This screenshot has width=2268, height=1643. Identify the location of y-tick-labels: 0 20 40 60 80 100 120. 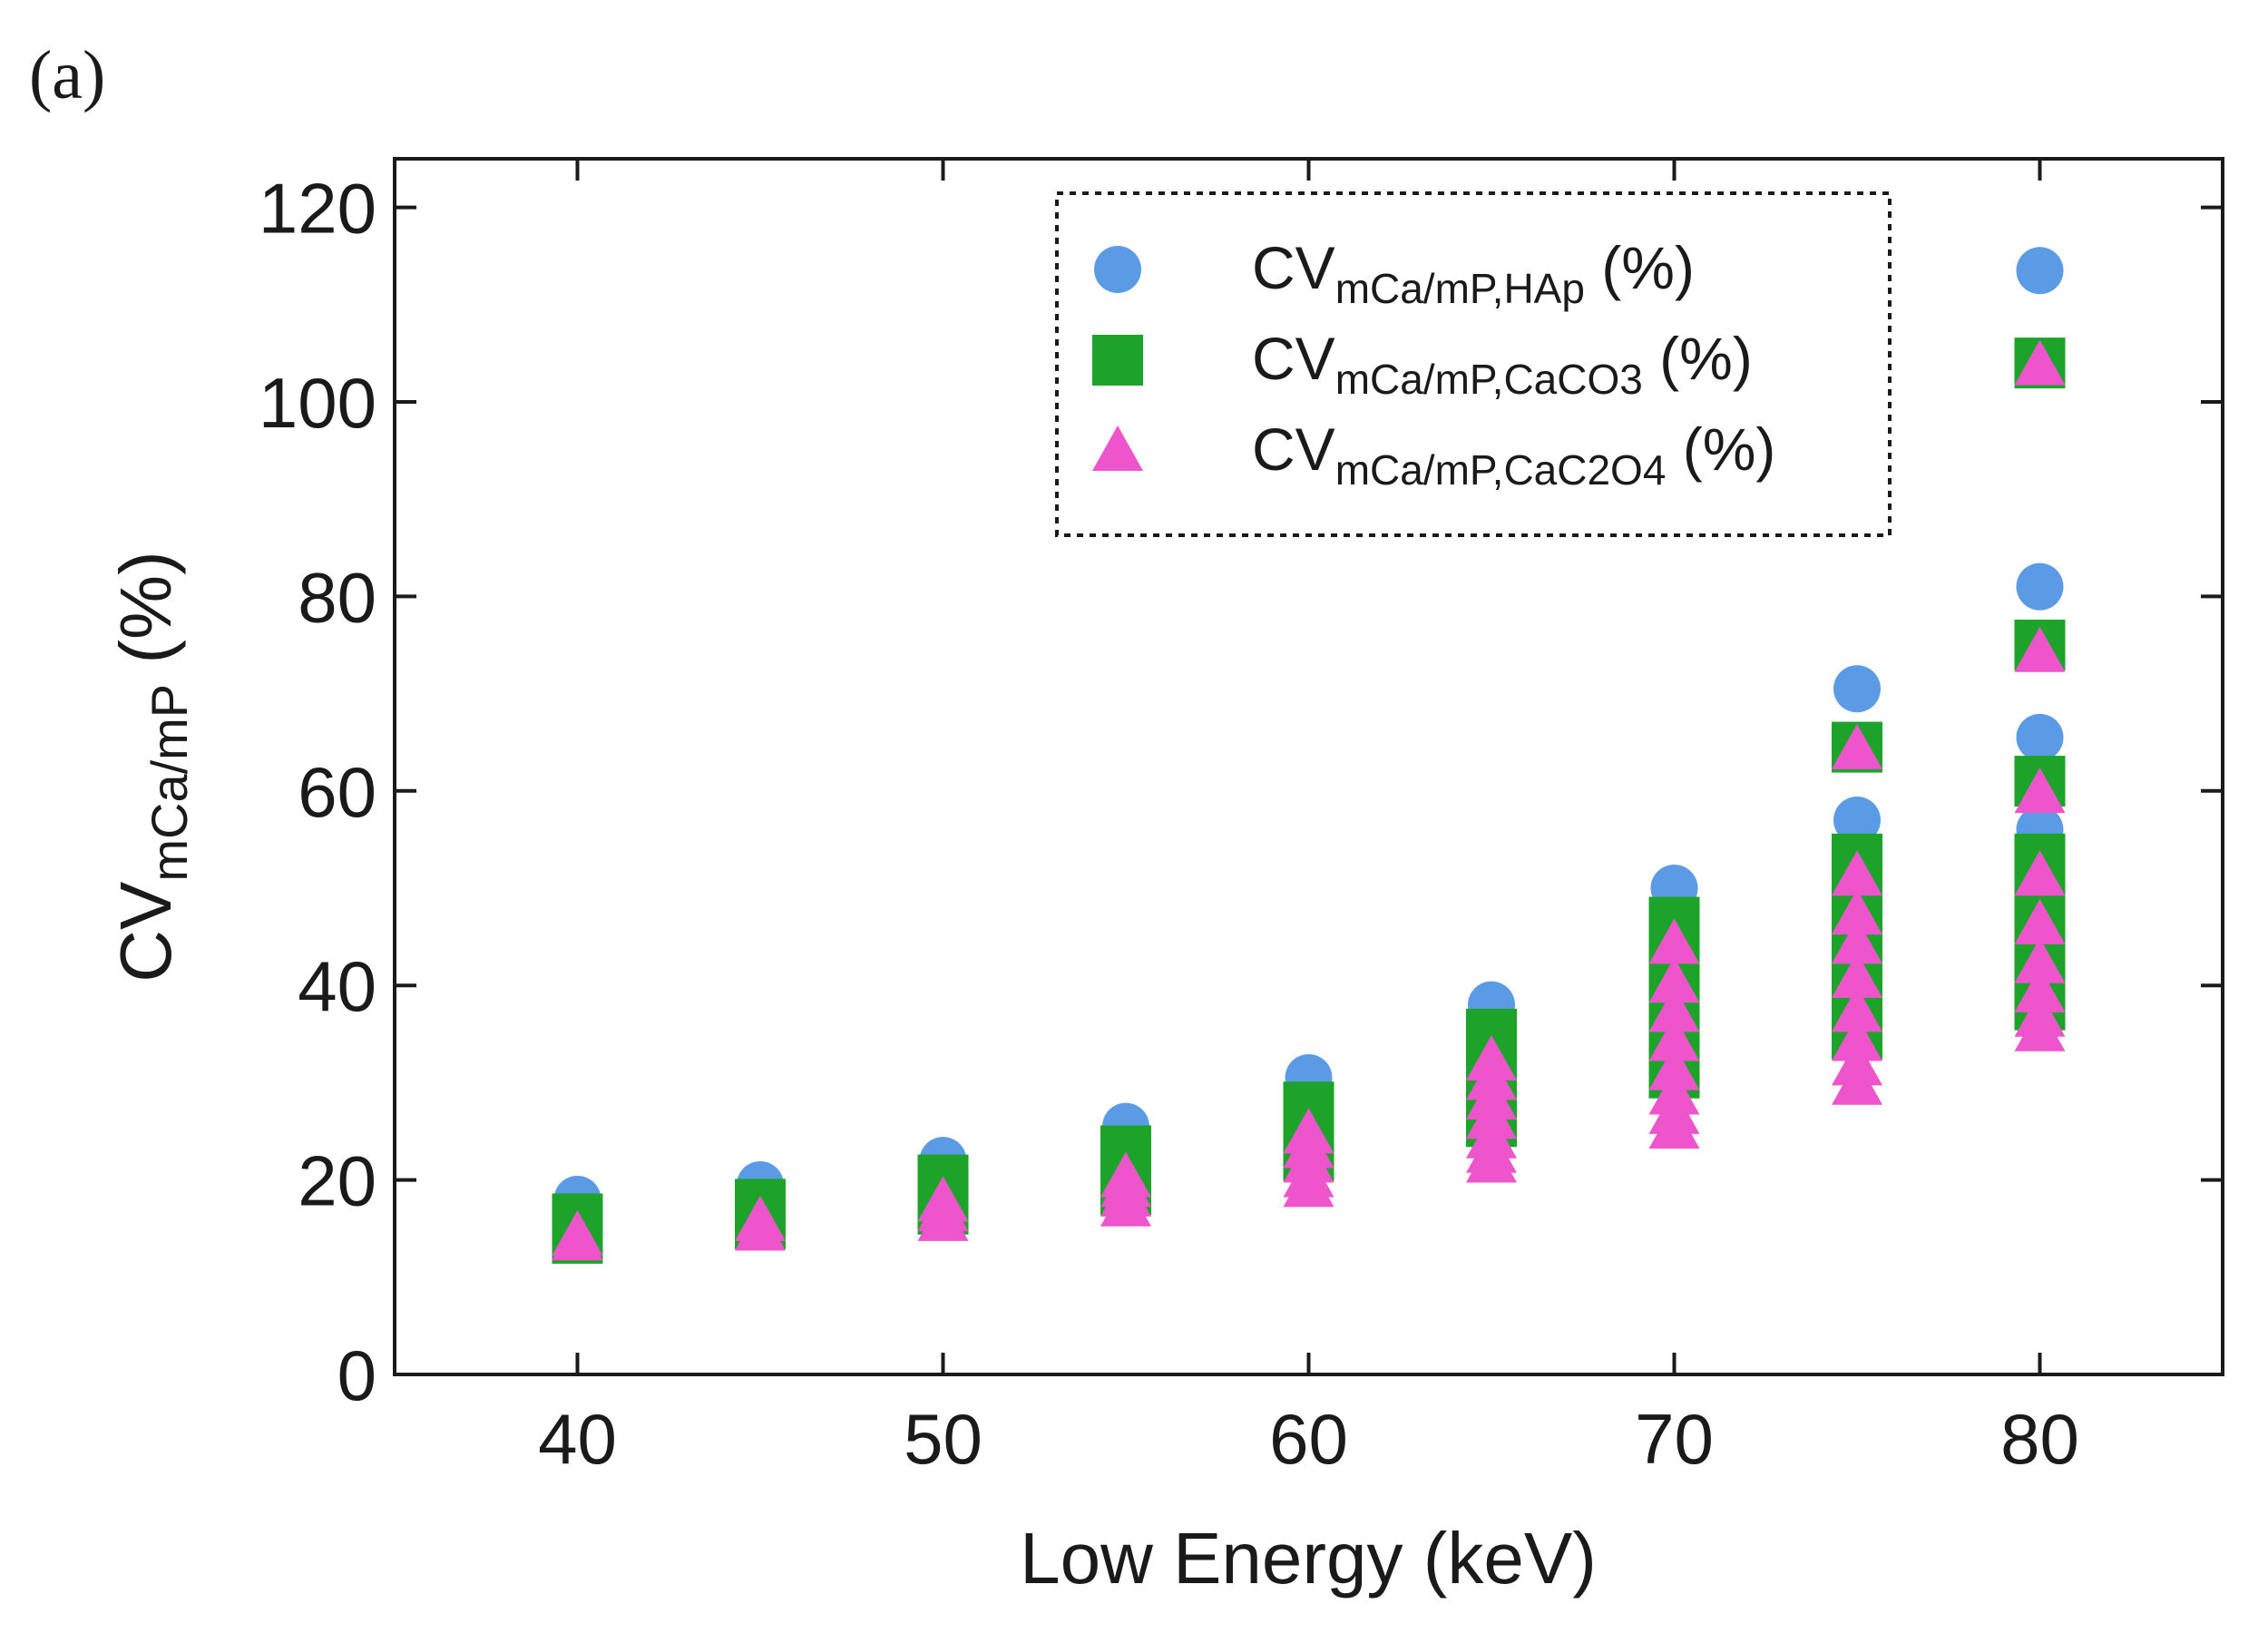
(318, 792).